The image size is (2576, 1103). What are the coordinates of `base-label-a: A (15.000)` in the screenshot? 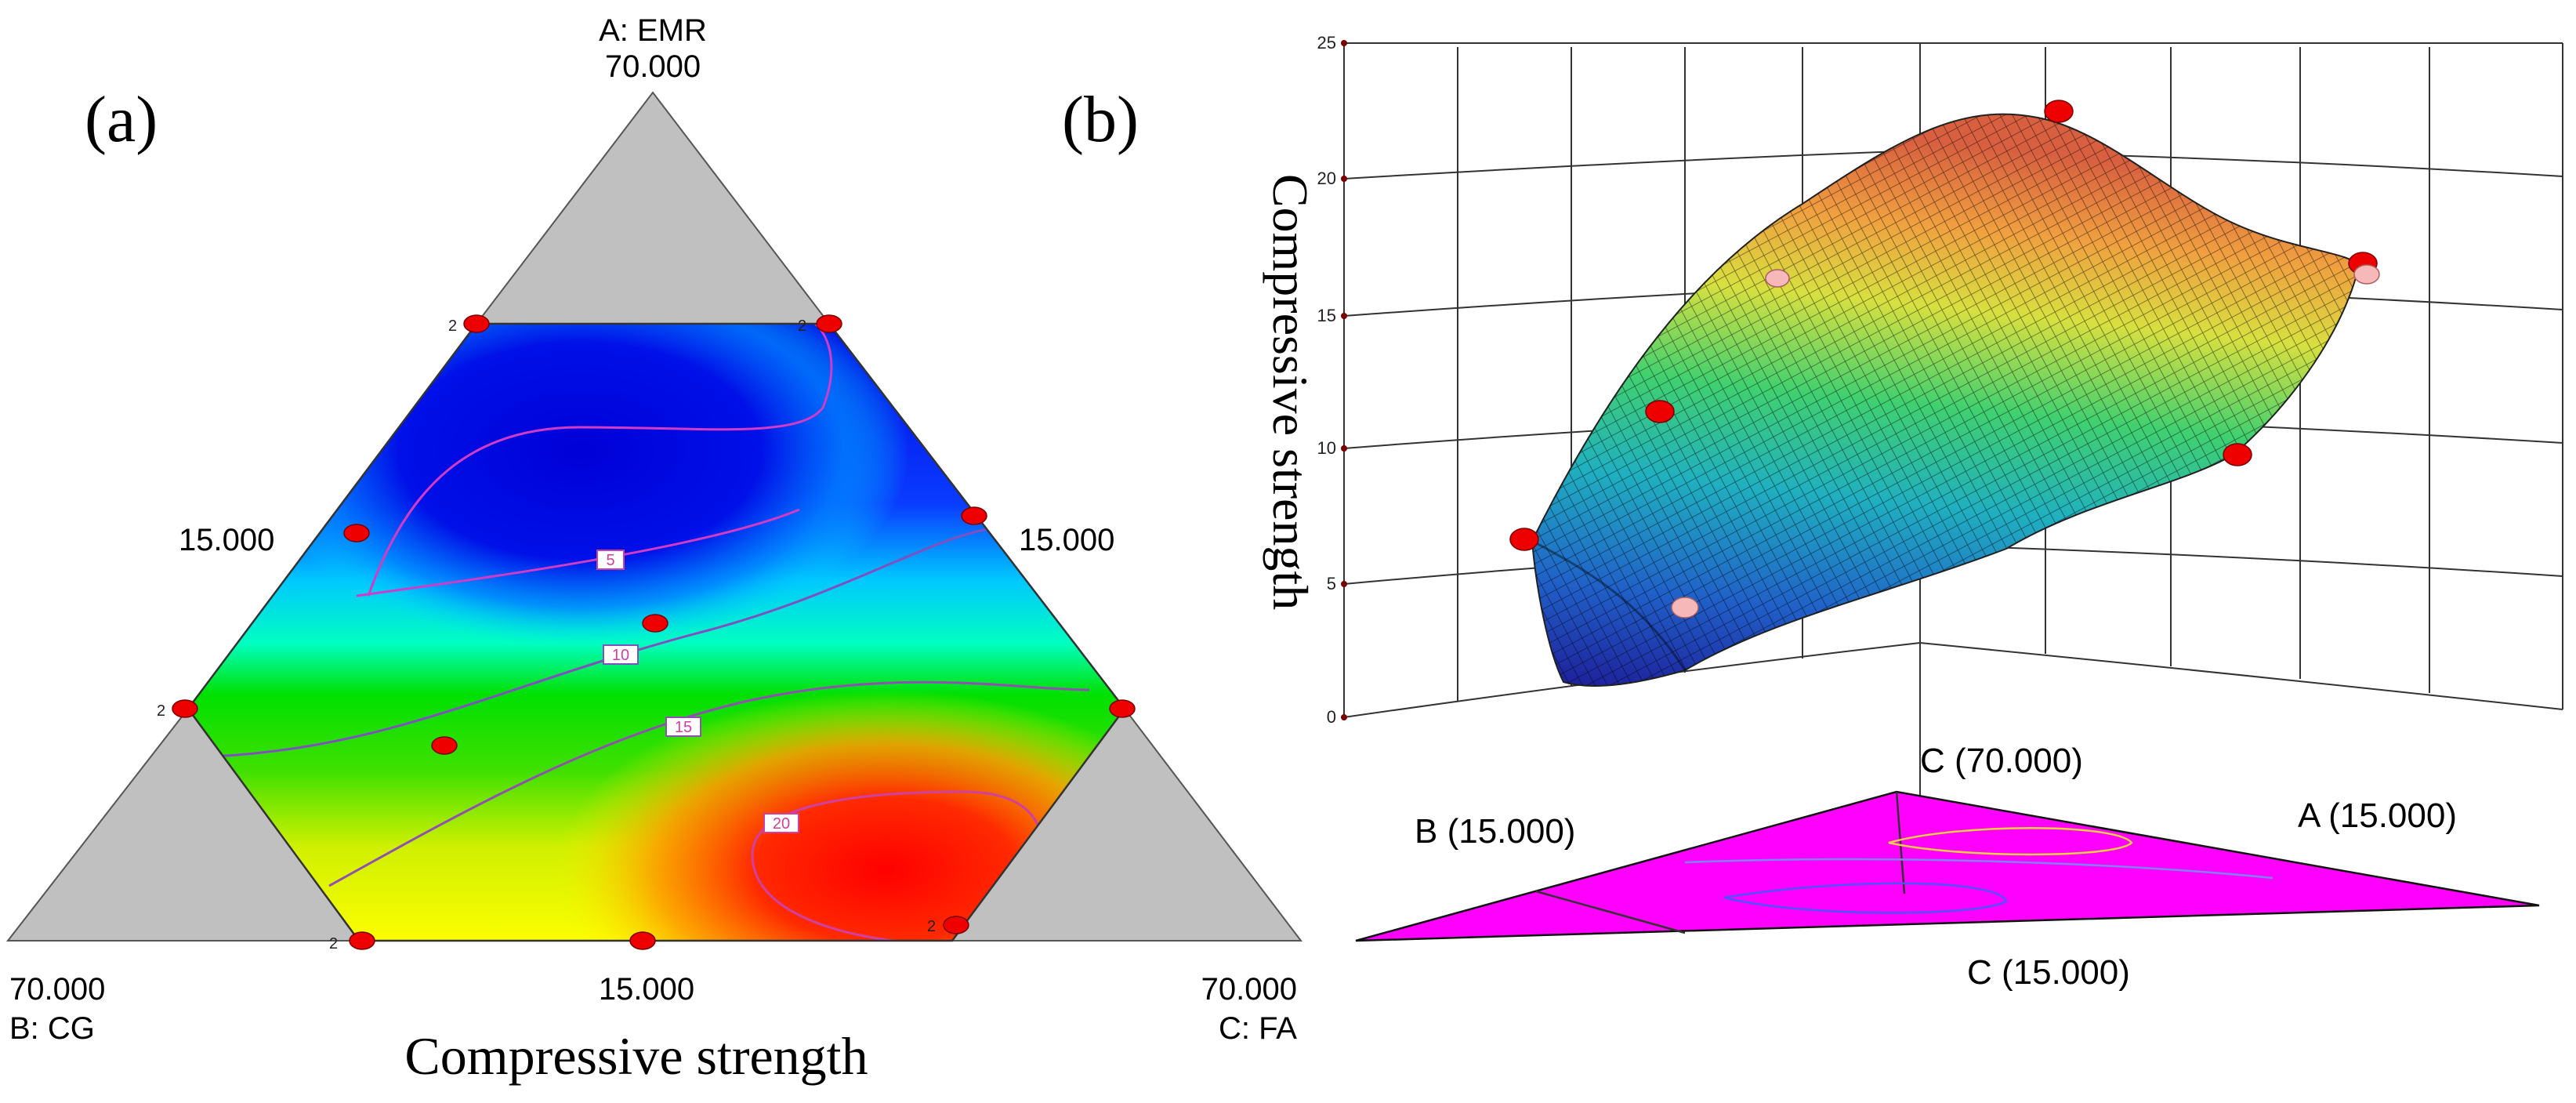 It's located at (2377, 816).